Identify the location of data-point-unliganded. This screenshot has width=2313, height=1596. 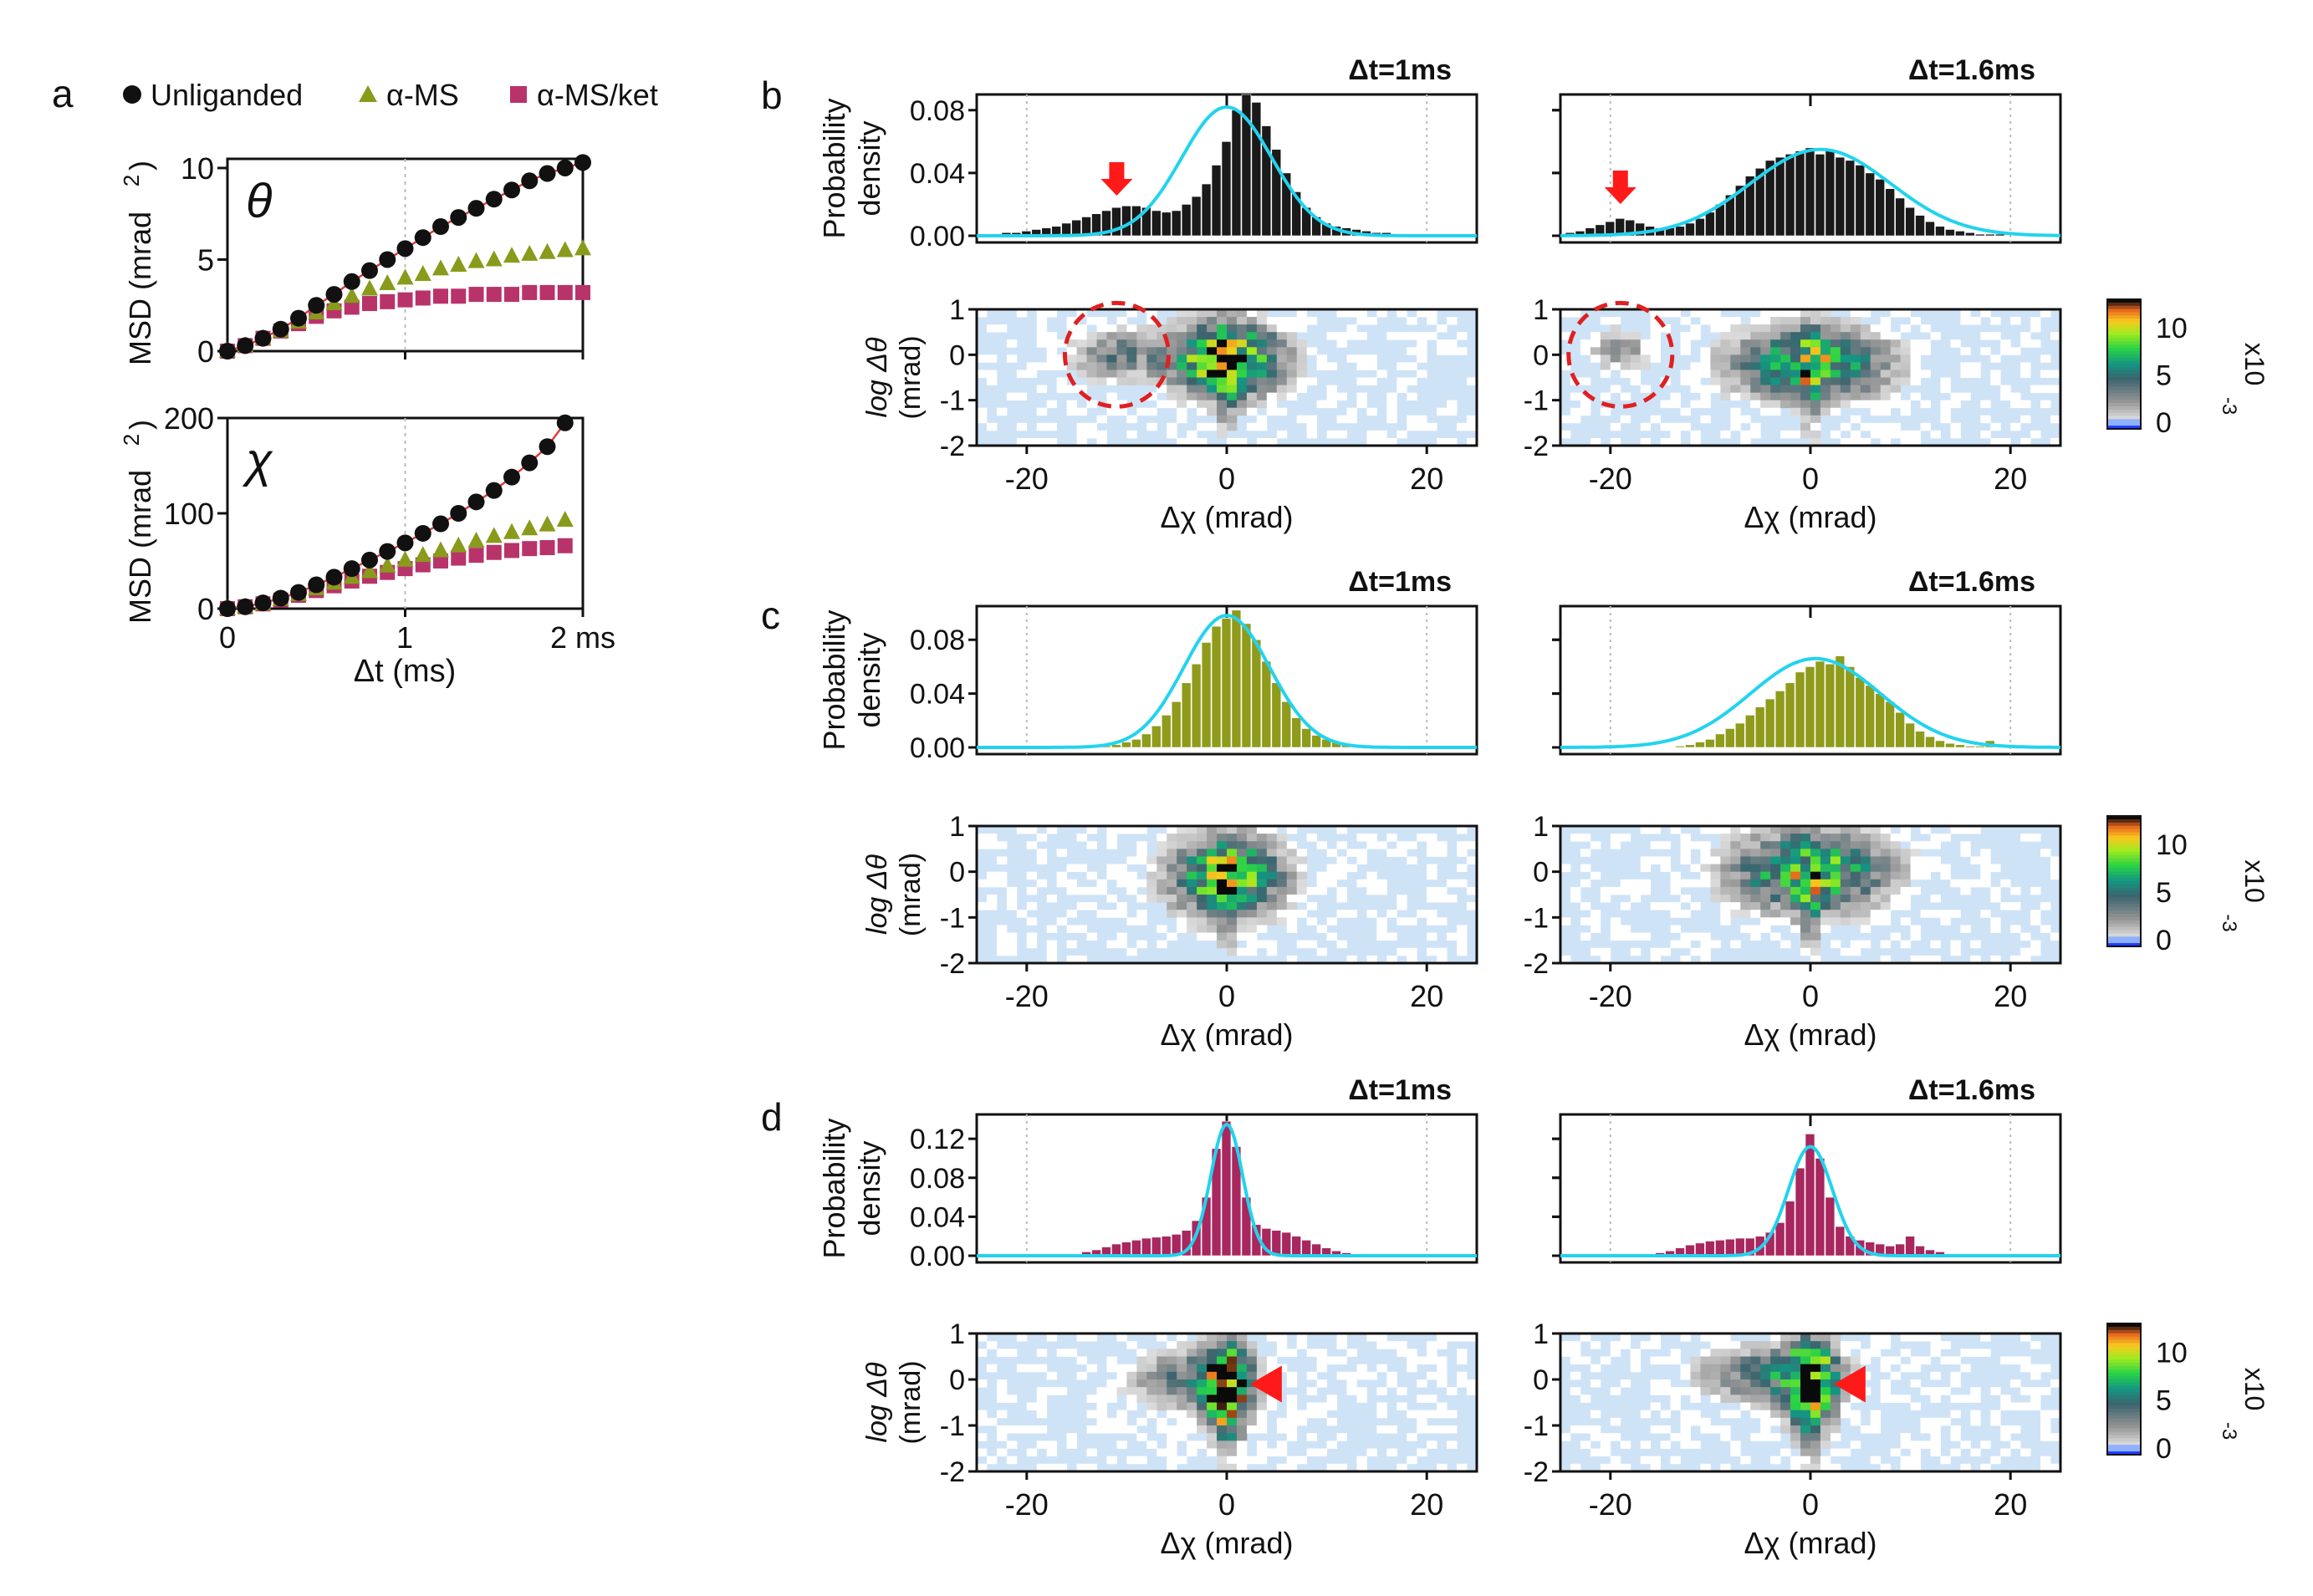
(334, 577).